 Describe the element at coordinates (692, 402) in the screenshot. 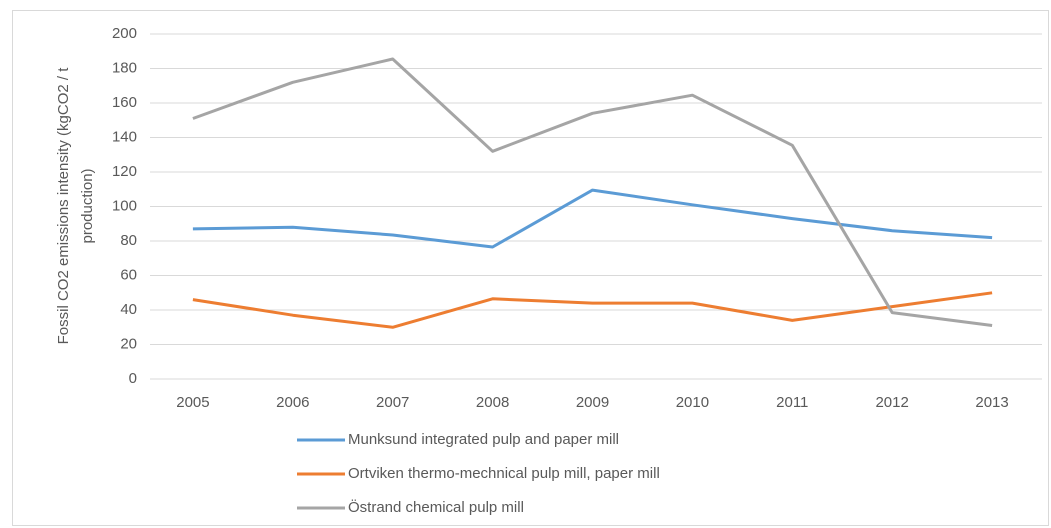

I see `x-tick-label: 2010` at that location.